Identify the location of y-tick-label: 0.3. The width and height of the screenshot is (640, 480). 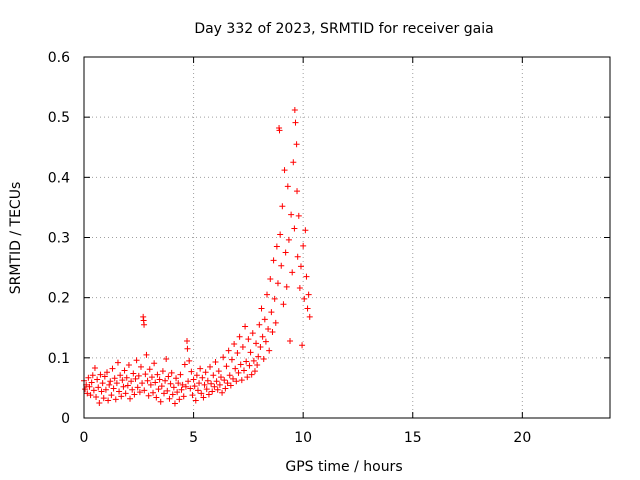
(59, 239).